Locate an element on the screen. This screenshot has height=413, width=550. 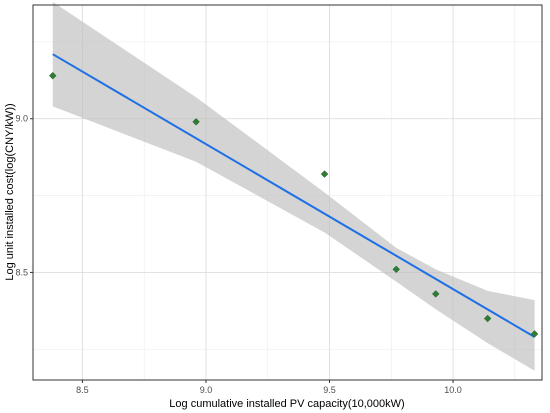
x-tick-label: 9.5 is located at coordinates (329, 390).